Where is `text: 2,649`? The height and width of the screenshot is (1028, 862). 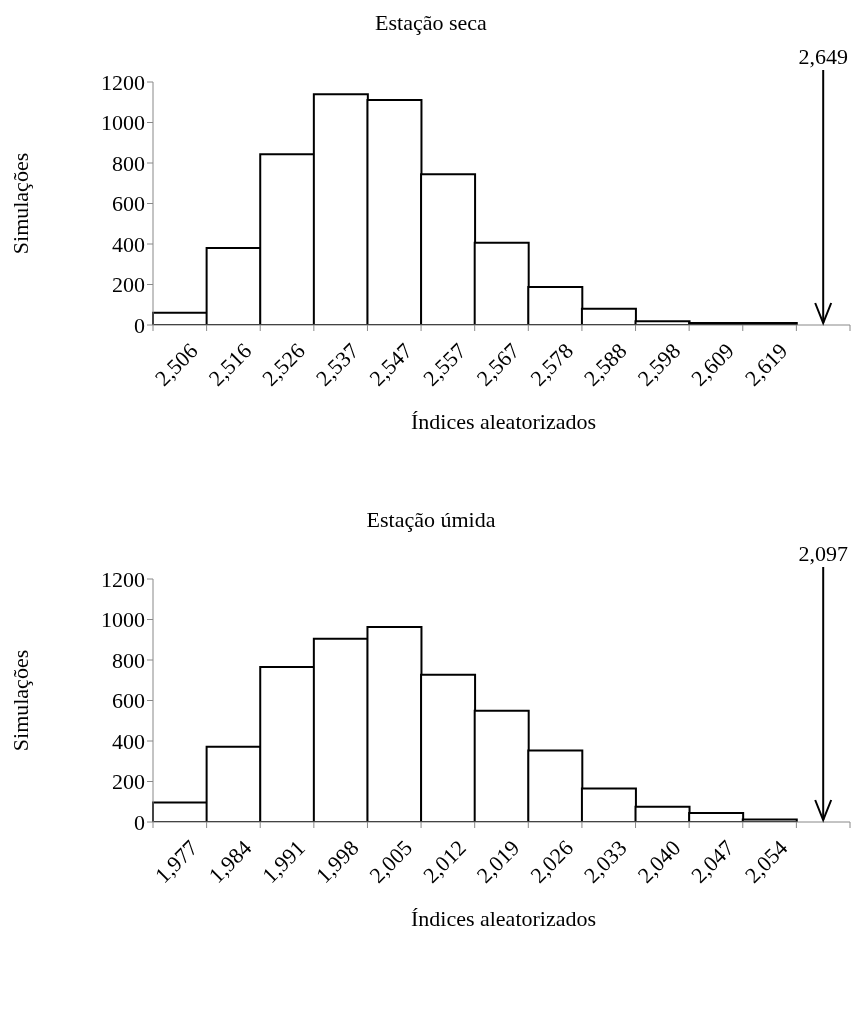 text: 2,649 is located at coordinates (823, 56).